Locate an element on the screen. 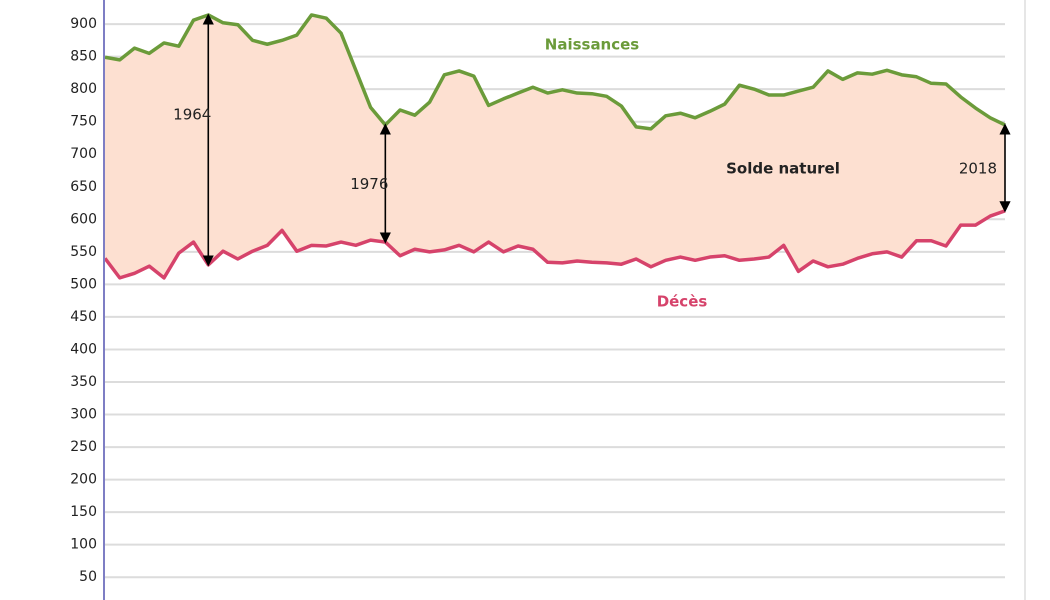  y-tick-label: 650 is located at coordinates (83, 187).